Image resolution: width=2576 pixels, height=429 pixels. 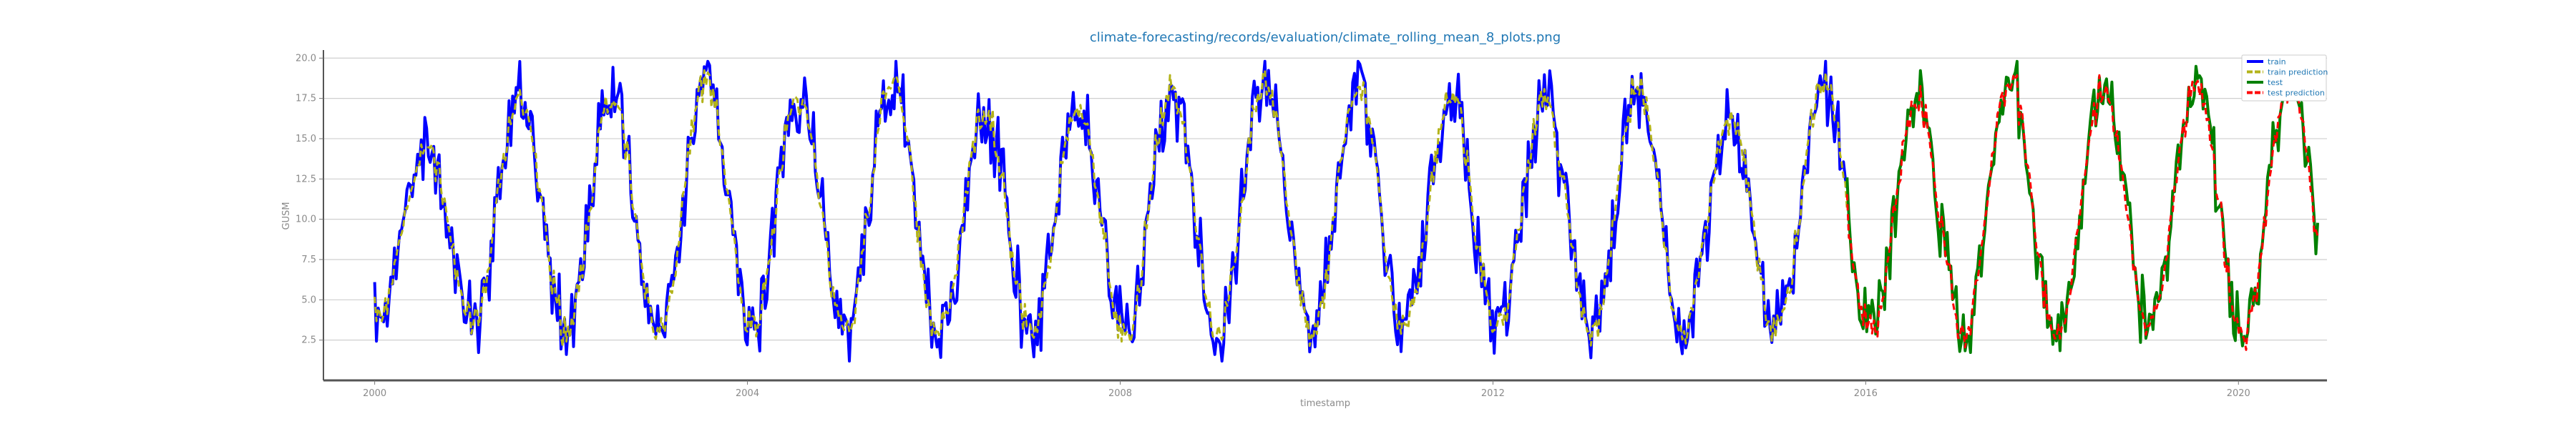 I want to click on legend-label: test prediction, so click(x=2296, y=93).